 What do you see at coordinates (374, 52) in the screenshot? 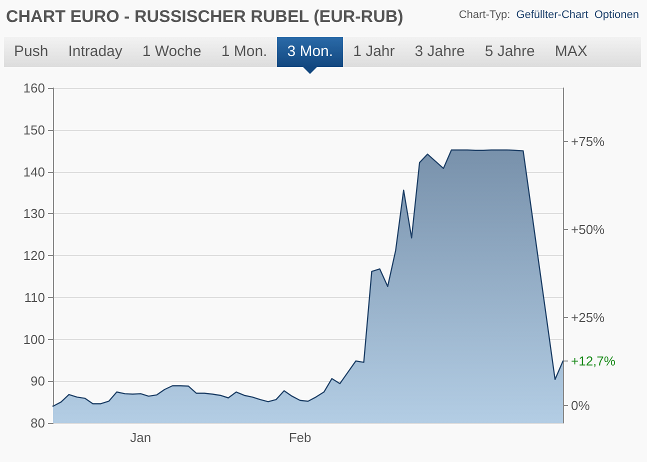
I see `text: 1 Jahr` at bounding box center [374, 52].